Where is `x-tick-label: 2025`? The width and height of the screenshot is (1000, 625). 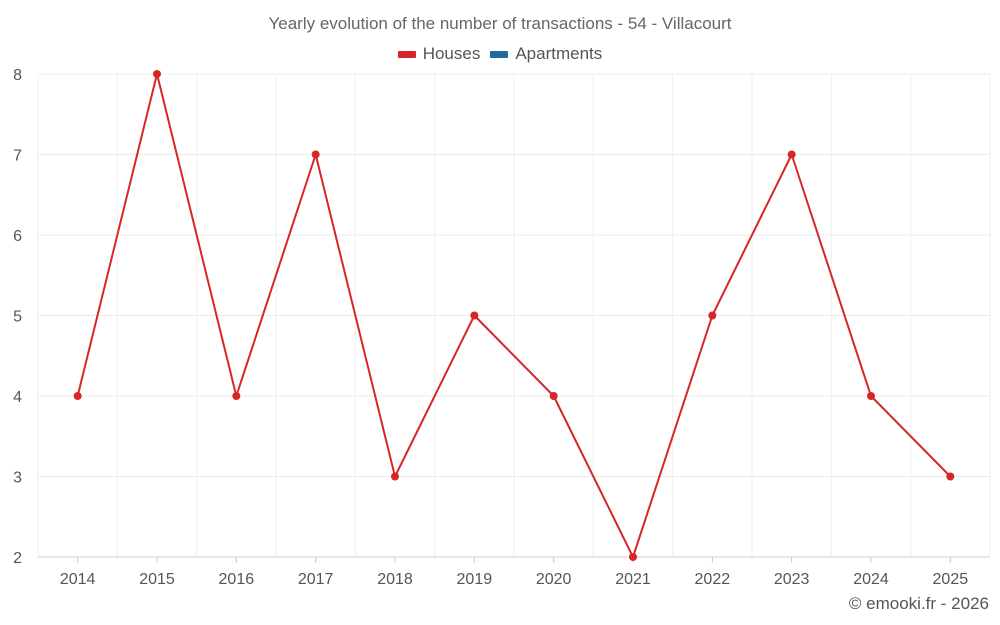 x-tick-label: 2025 is located at coordinates (951, 579).